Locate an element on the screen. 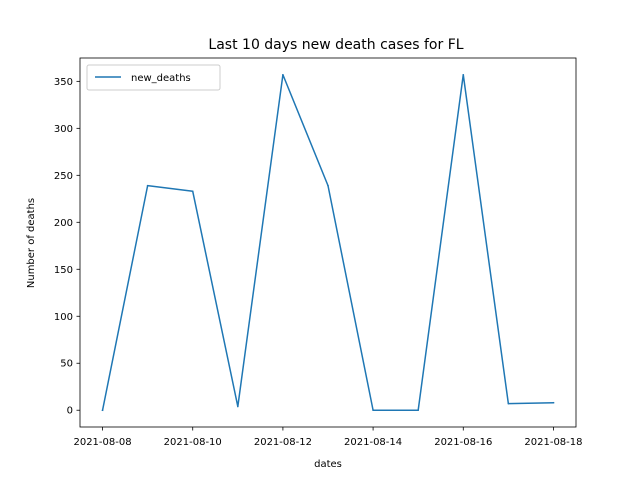 Image resolution: width=640 pixels, height=484 pixels. legend: new_deaths is located at coordinates (153, 77).